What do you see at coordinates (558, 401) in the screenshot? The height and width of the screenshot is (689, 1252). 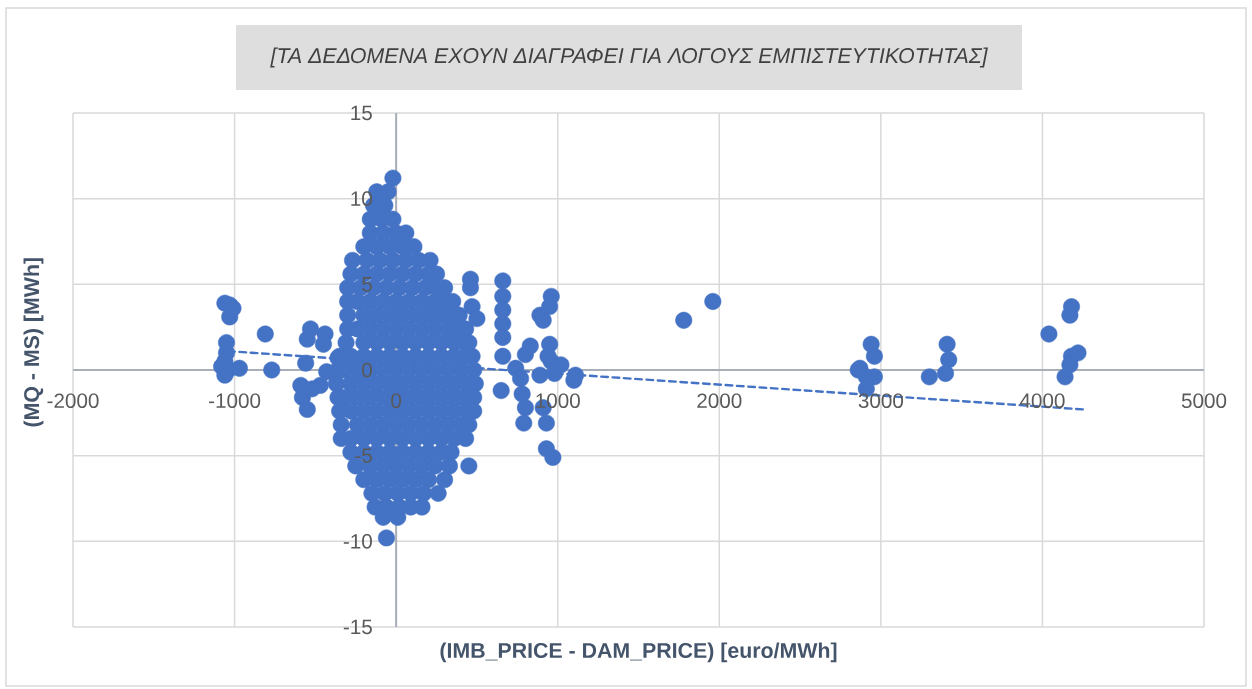 I see `x-tick-label: 1000` at bounding box center [558, 401].